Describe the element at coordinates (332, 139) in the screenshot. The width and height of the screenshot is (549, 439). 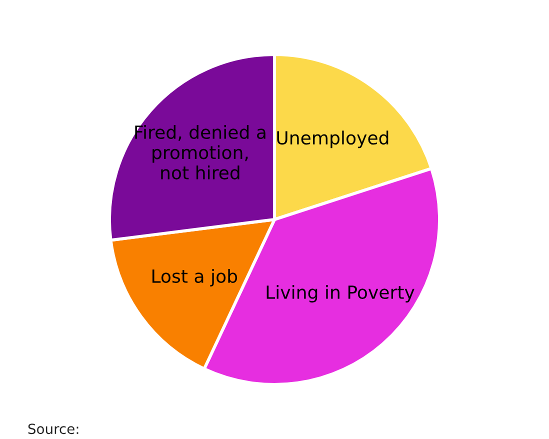
I see `slice-label: Unemployed` at that location.